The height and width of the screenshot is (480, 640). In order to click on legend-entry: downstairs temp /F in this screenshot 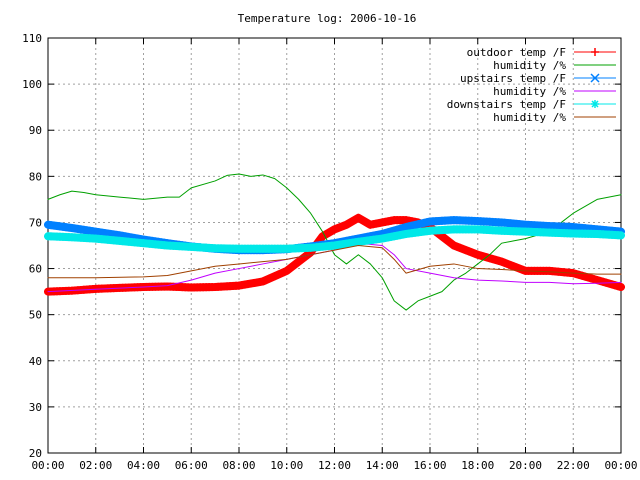, I will do `click(531, 104)`.